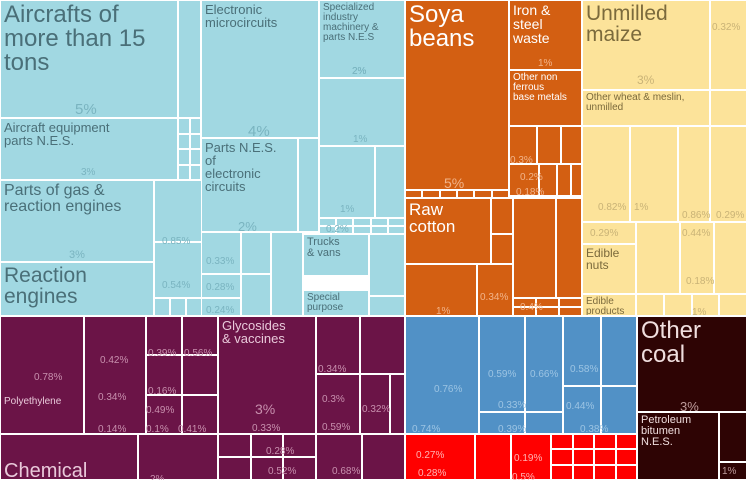 Image resolution: width=750 pixels, height=480 pixels. I want to click on tile-label: Raw cotton, so click(432, 218).